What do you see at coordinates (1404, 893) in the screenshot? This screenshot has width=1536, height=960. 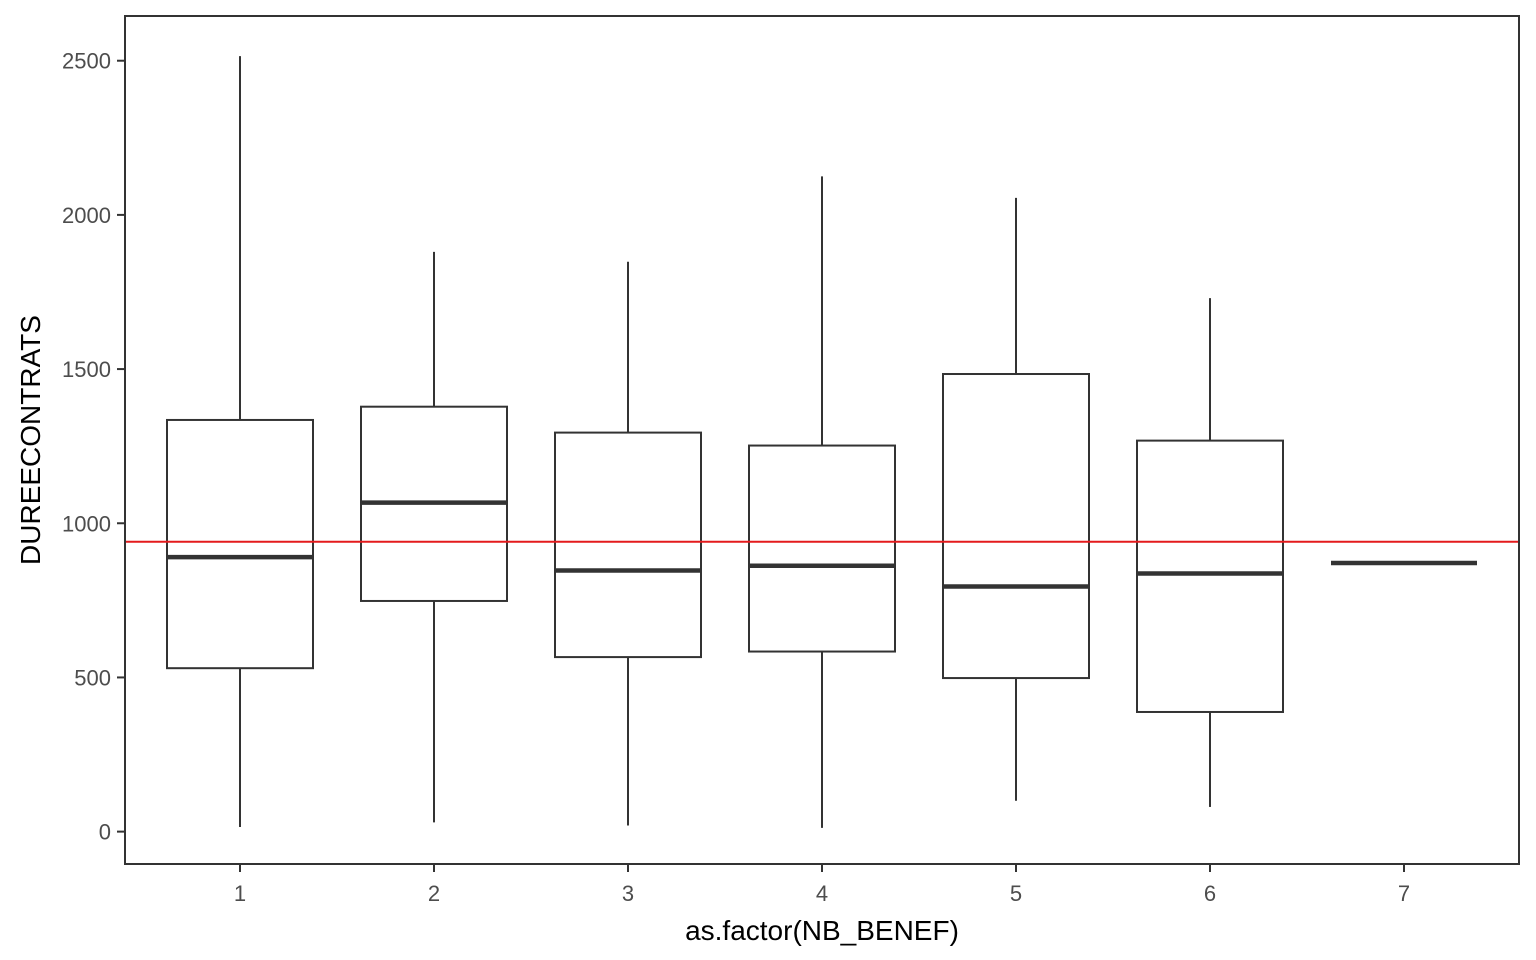 I see `x-tick-label: 7` at bounding box center [1404, 893].